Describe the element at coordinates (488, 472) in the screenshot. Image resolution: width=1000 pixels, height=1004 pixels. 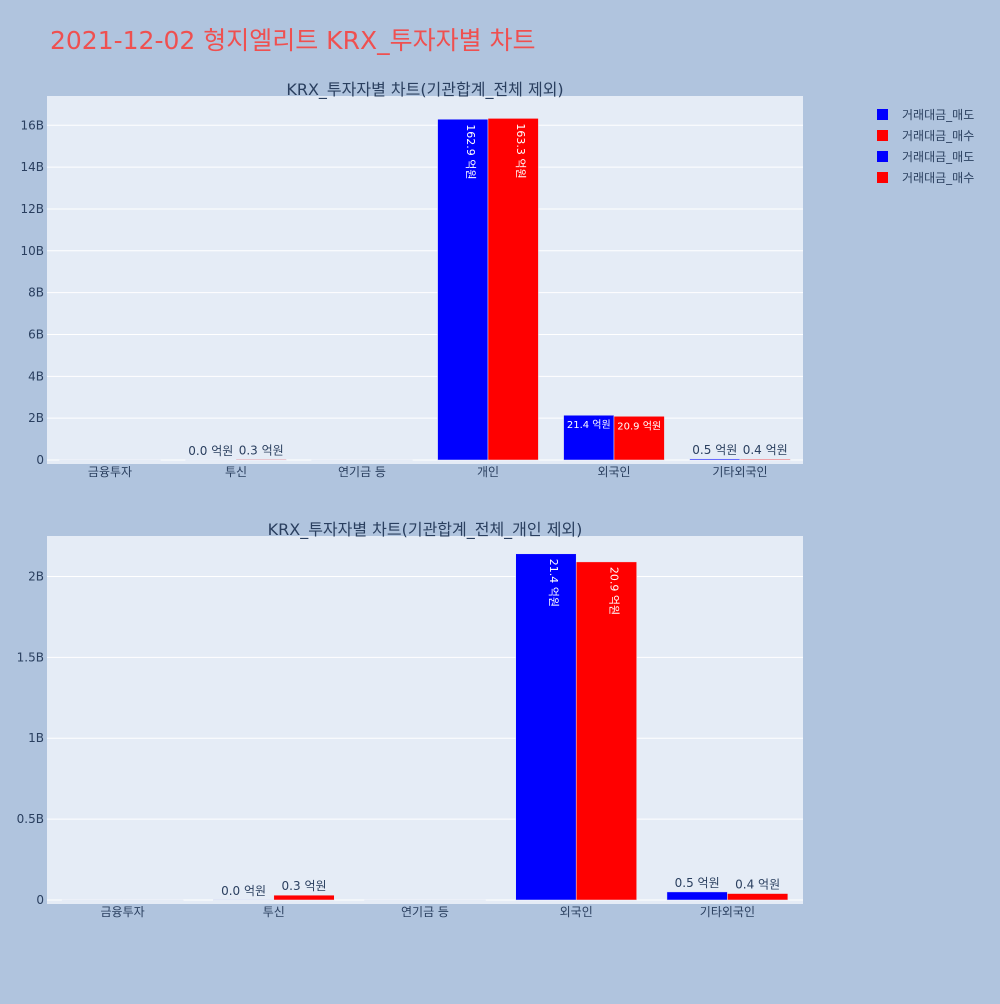
I see `x-tick-label: 개인` at that location.